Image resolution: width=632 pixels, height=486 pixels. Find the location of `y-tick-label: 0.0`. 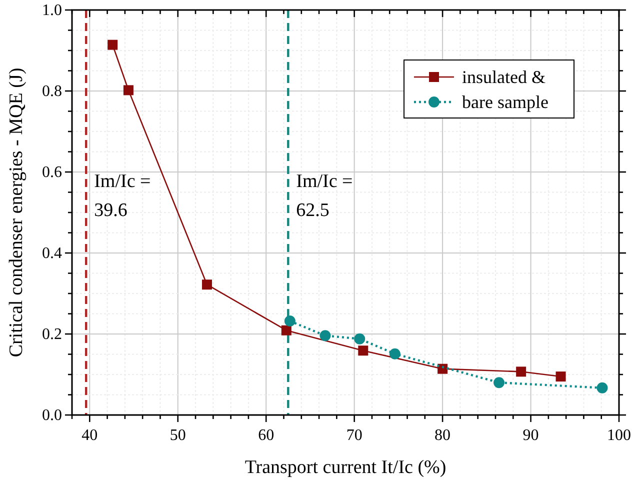

y-tick-label: 0.0 is located at coordinates (52, 415).